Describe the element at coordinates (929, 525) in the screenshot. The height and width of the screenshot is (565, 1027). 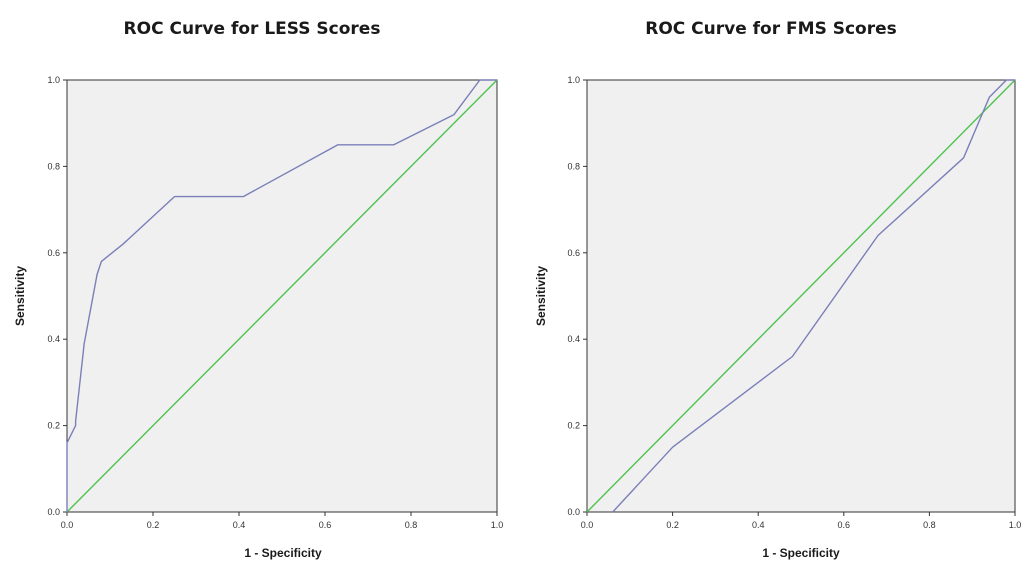
I see `x-tick-label-fms: 0.8` at that location.